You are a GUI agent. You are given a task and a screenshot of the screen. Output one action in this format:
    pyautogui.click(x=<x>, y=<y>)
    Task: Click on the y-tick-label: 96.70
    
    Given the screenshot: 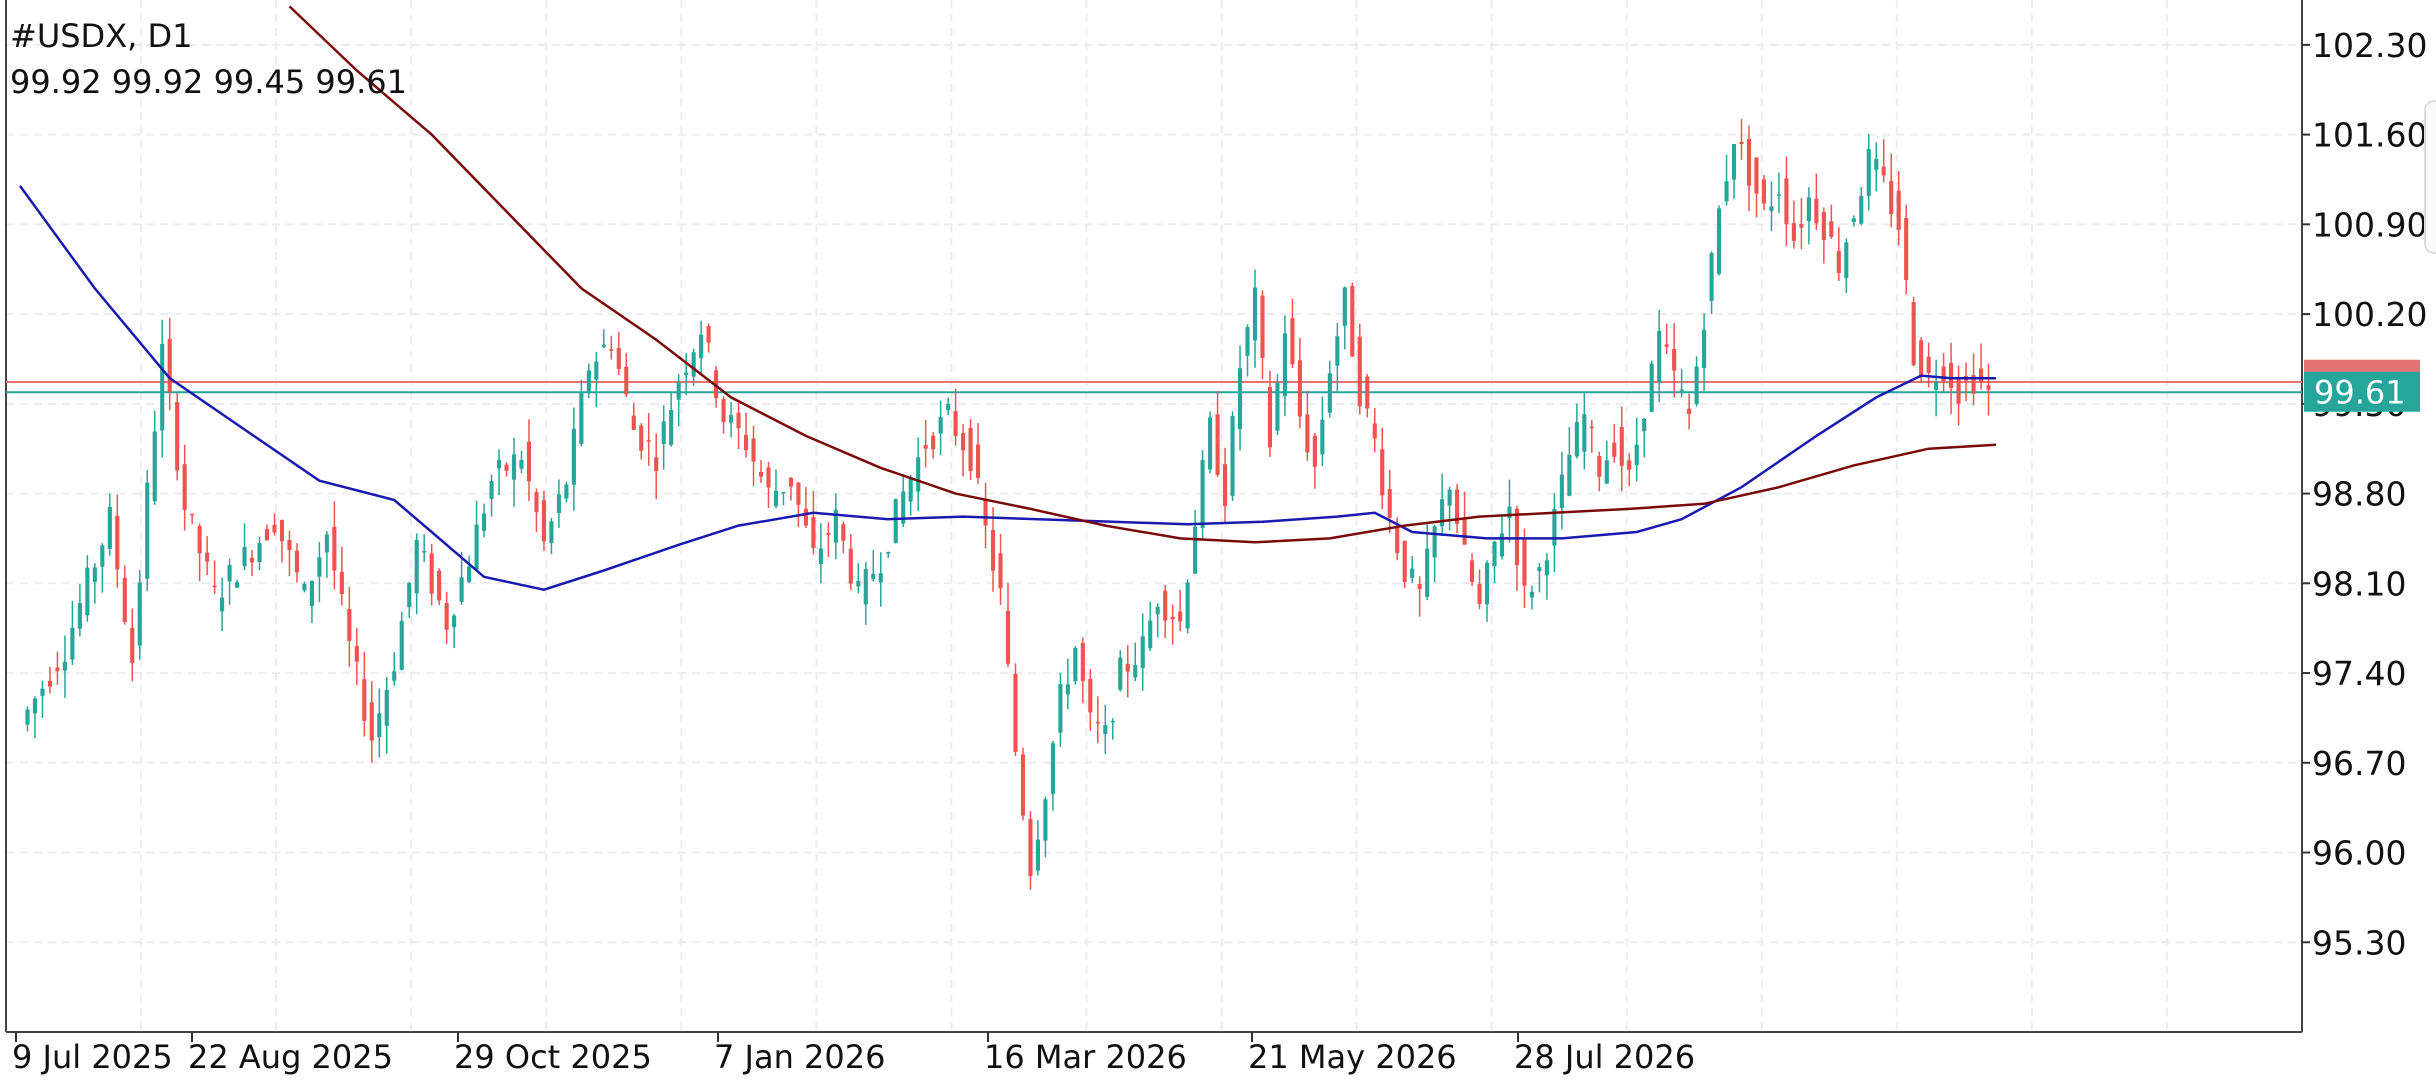 What is the action you would take?
    pyautogui.click(x=2359, y=763)
    